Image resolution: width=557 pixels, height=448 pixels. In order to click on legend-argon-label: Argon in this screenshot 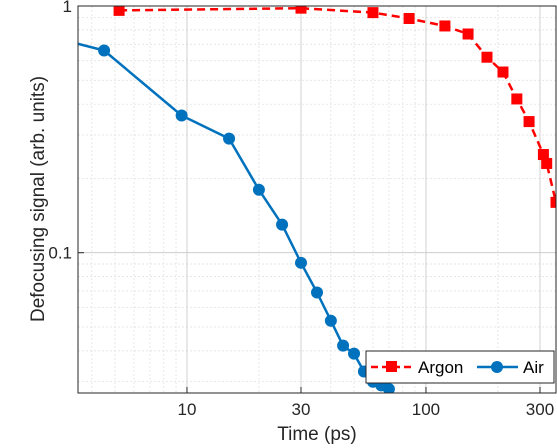, I will do `click(440, 367)`.